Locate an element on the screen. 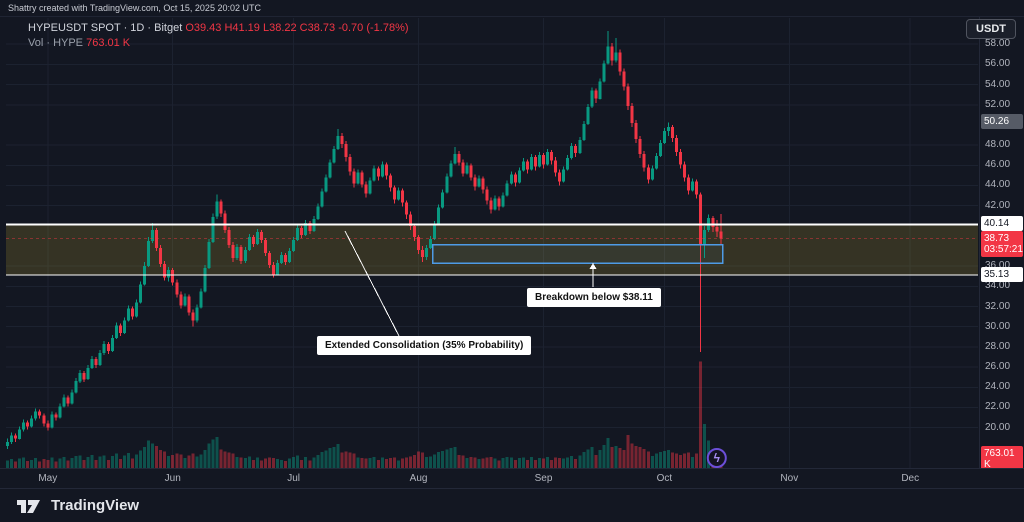 The image size is (1024, 522). price-tick-label: 28.00 is located at coordinates (998, 346).